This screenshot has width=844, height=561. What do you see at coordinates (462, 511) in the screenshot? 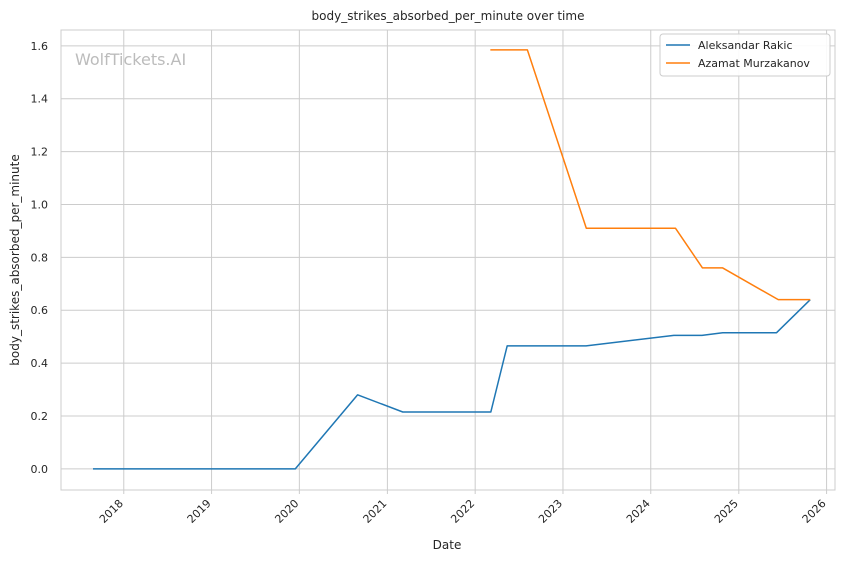
I see `x-tick-label-2022: 2022` at bounding box center [462, 511].